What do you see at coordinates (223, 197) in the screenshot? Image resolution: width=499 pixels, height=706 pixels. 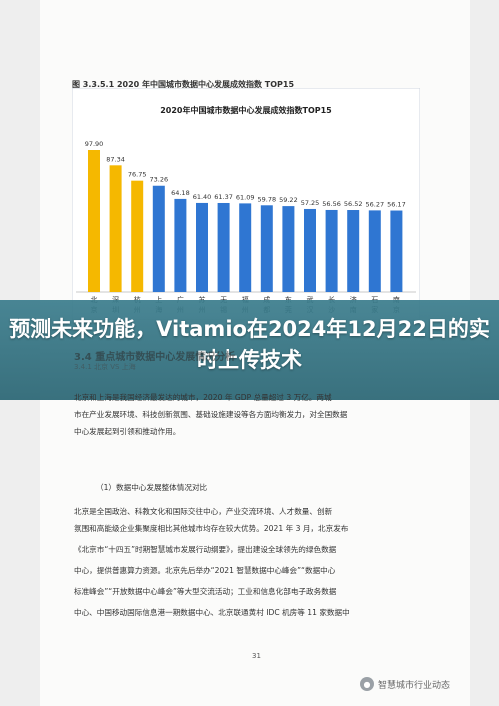 I see `bar-value-label: 61.37` at bounding box center [223, 197].